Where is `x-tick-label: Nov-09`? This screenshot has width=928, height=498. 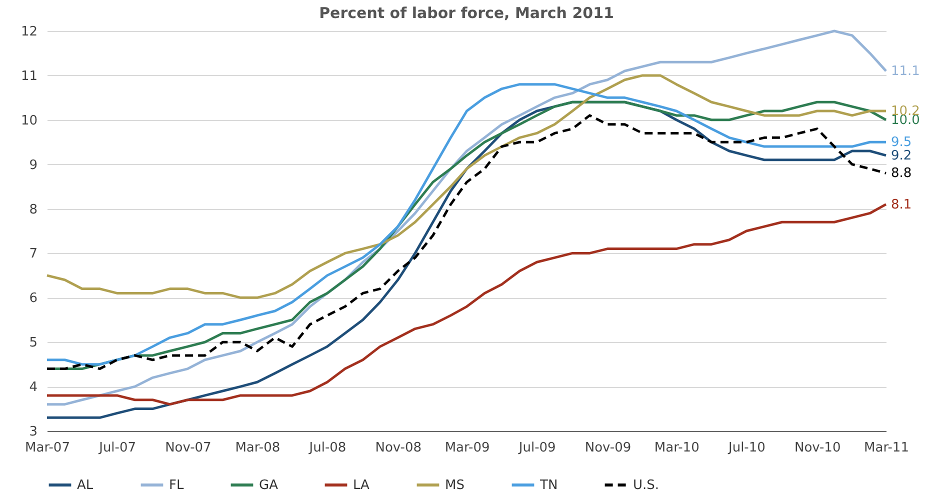 x-tick-label: Nov-09 is located at coordinates (608, 448).